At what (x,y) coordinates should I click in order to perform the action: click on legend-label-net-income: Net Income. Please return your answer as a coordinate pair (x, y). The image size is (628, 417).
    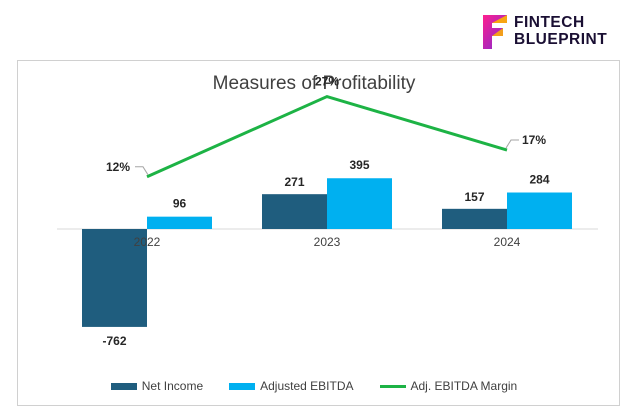
    Looking at the image, I should click on (172, 386).